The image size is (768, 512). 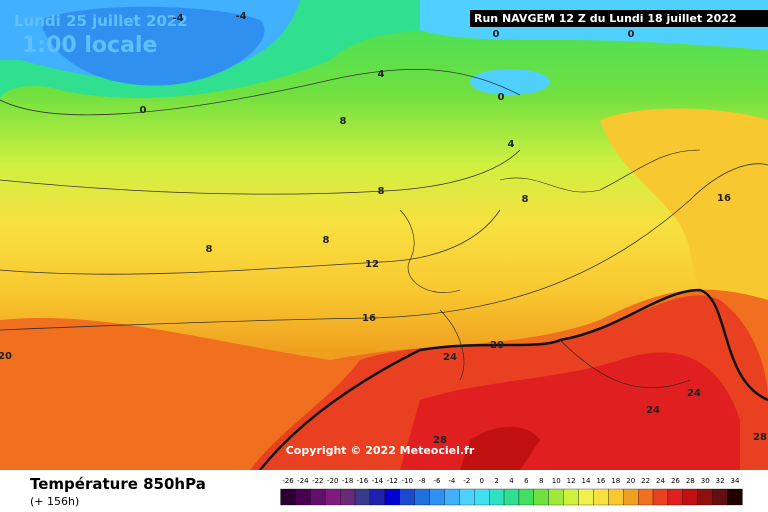 What do you see at coordinates (332, 481) in the screenshot?
I see `legend-label: -20` at bounding box center [332, 481].